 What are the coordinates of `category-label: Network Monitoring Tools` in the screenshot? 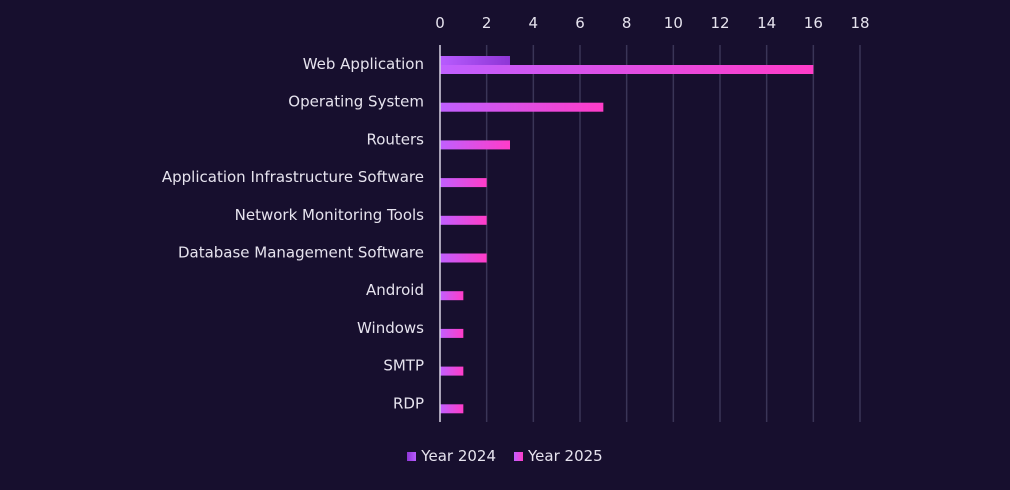 It's located at (330, 215).